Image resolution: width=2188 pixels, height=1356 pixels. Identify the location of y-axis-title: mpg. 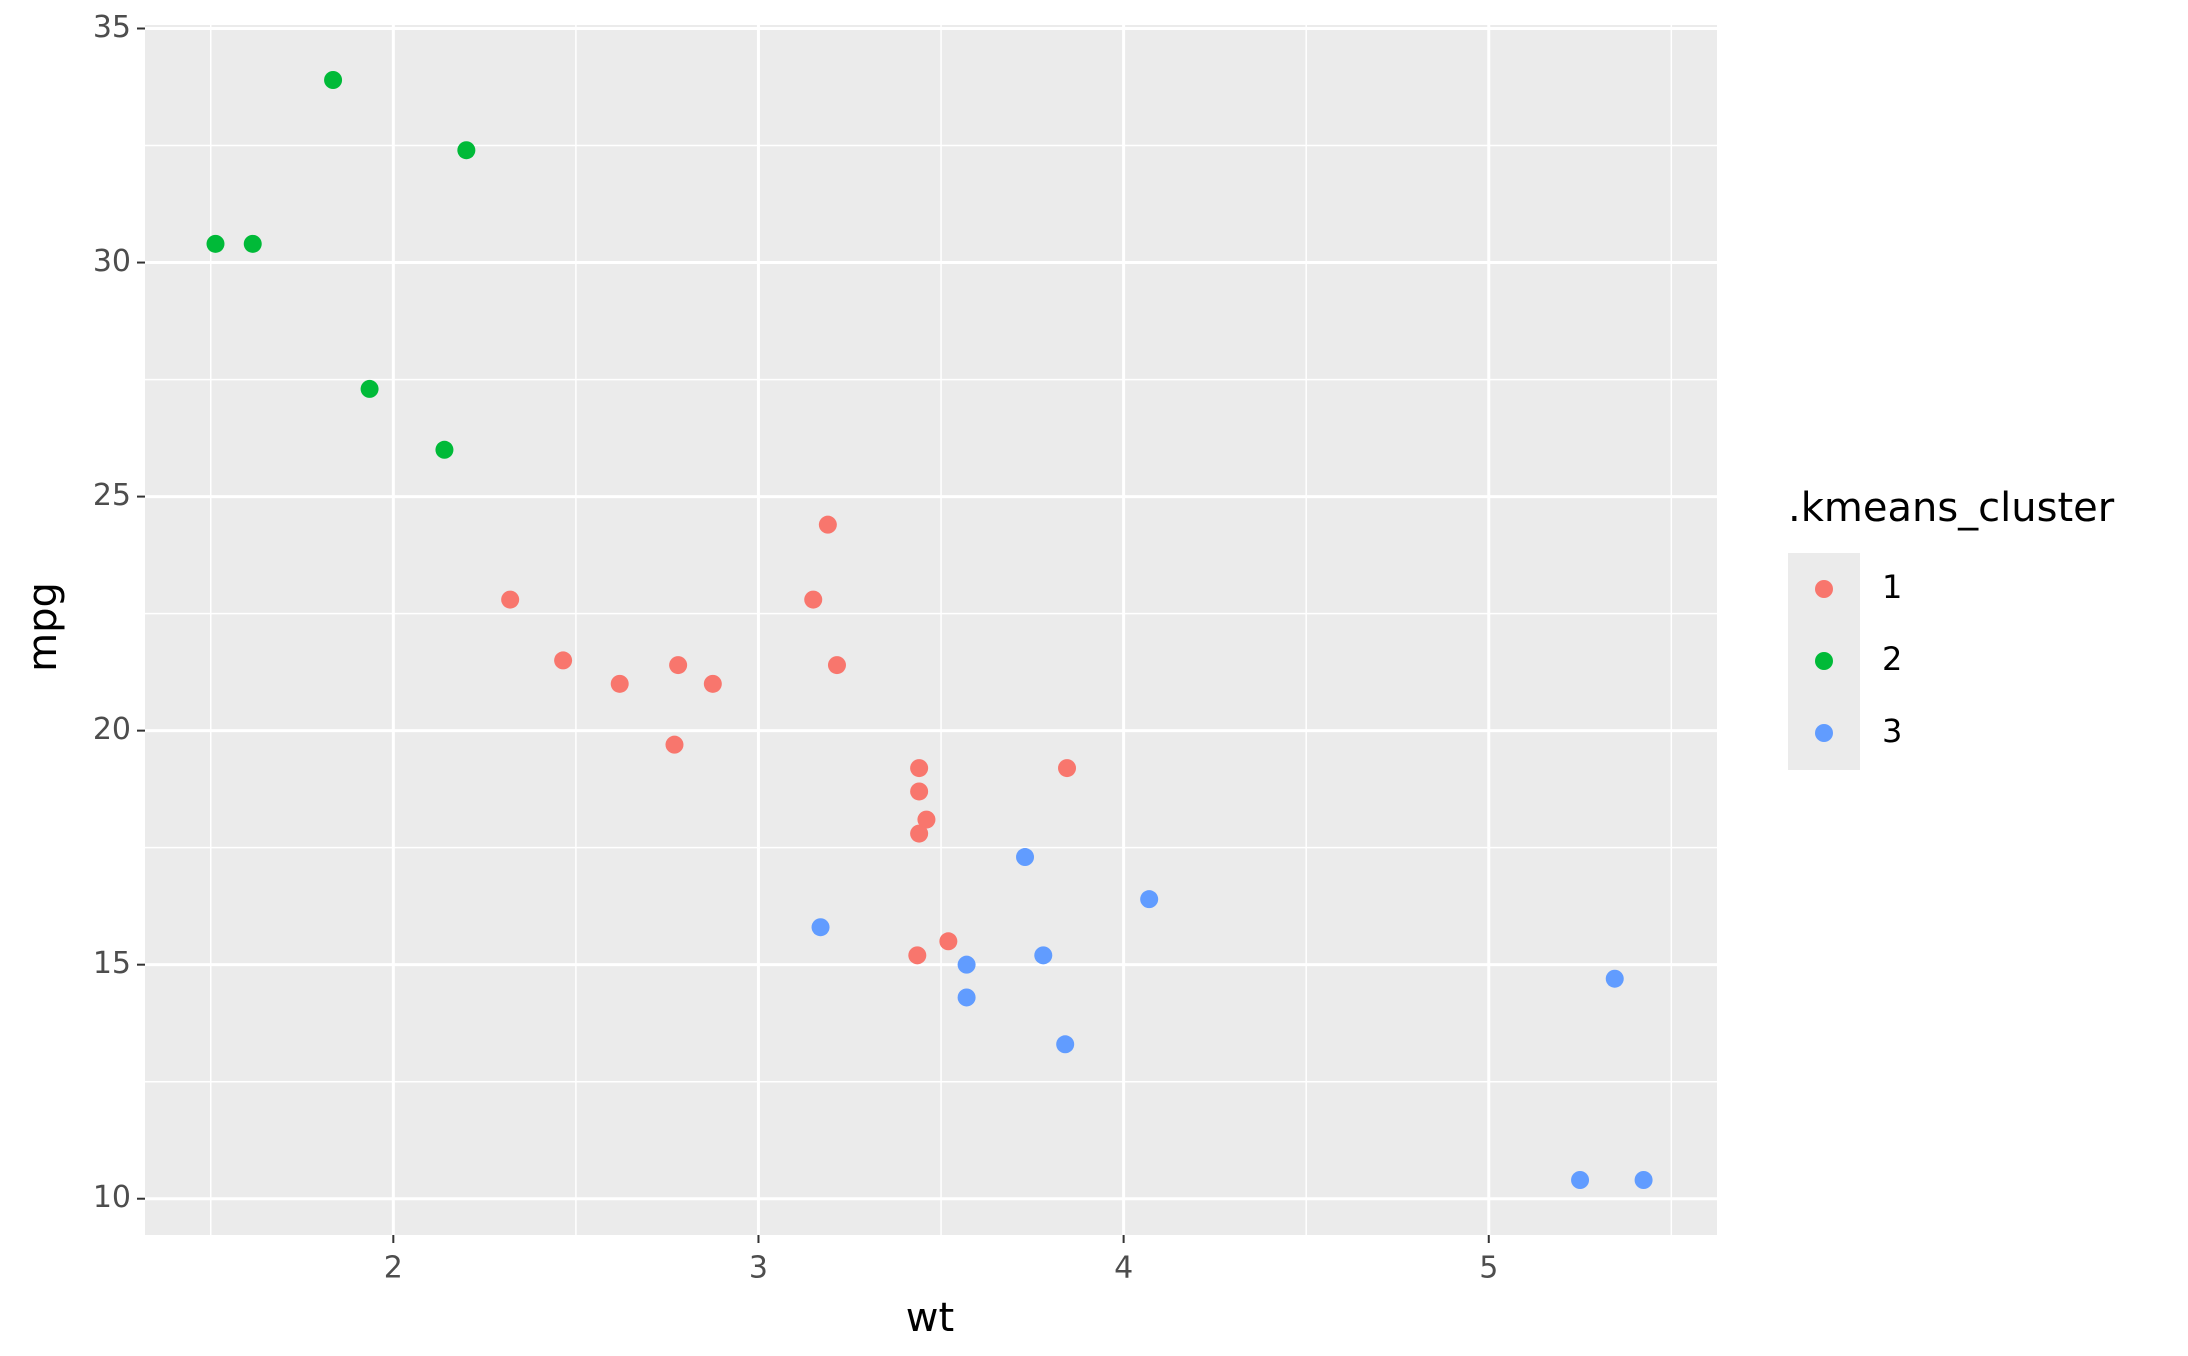
(43, 627).